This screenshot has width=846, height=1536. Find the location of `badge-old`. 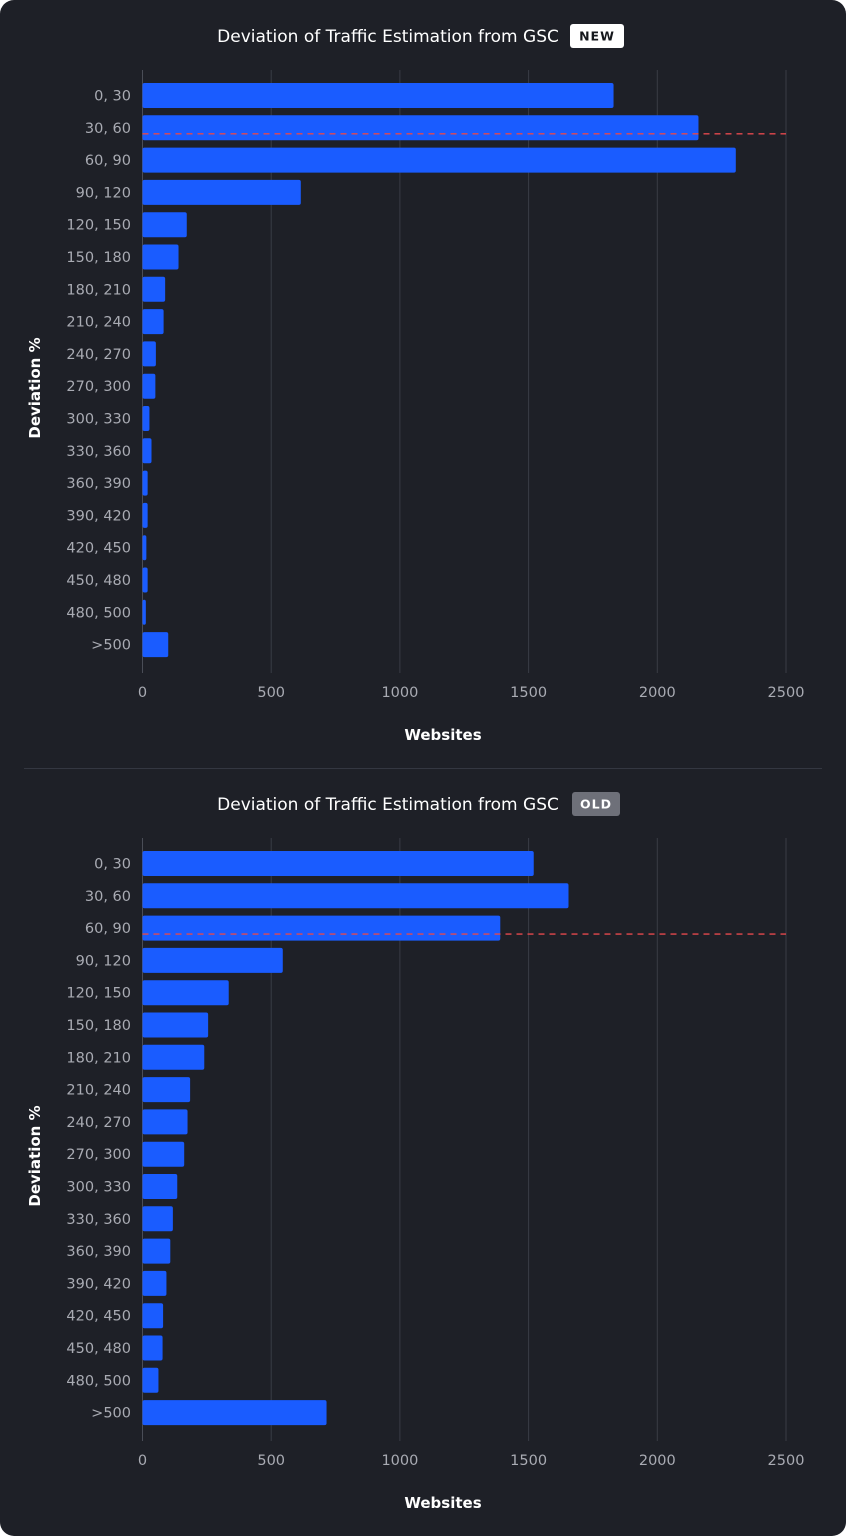

badge-old is located at coordinates (596, 804).